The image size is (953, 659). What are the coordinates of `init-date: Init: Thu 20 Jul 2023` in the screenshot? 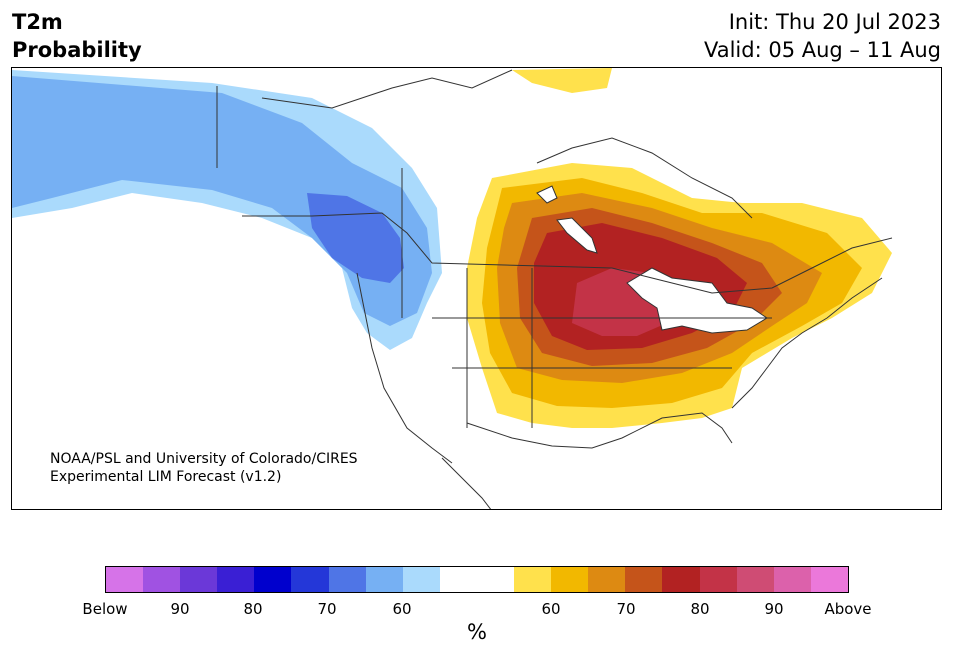 It's located at (834, 22).